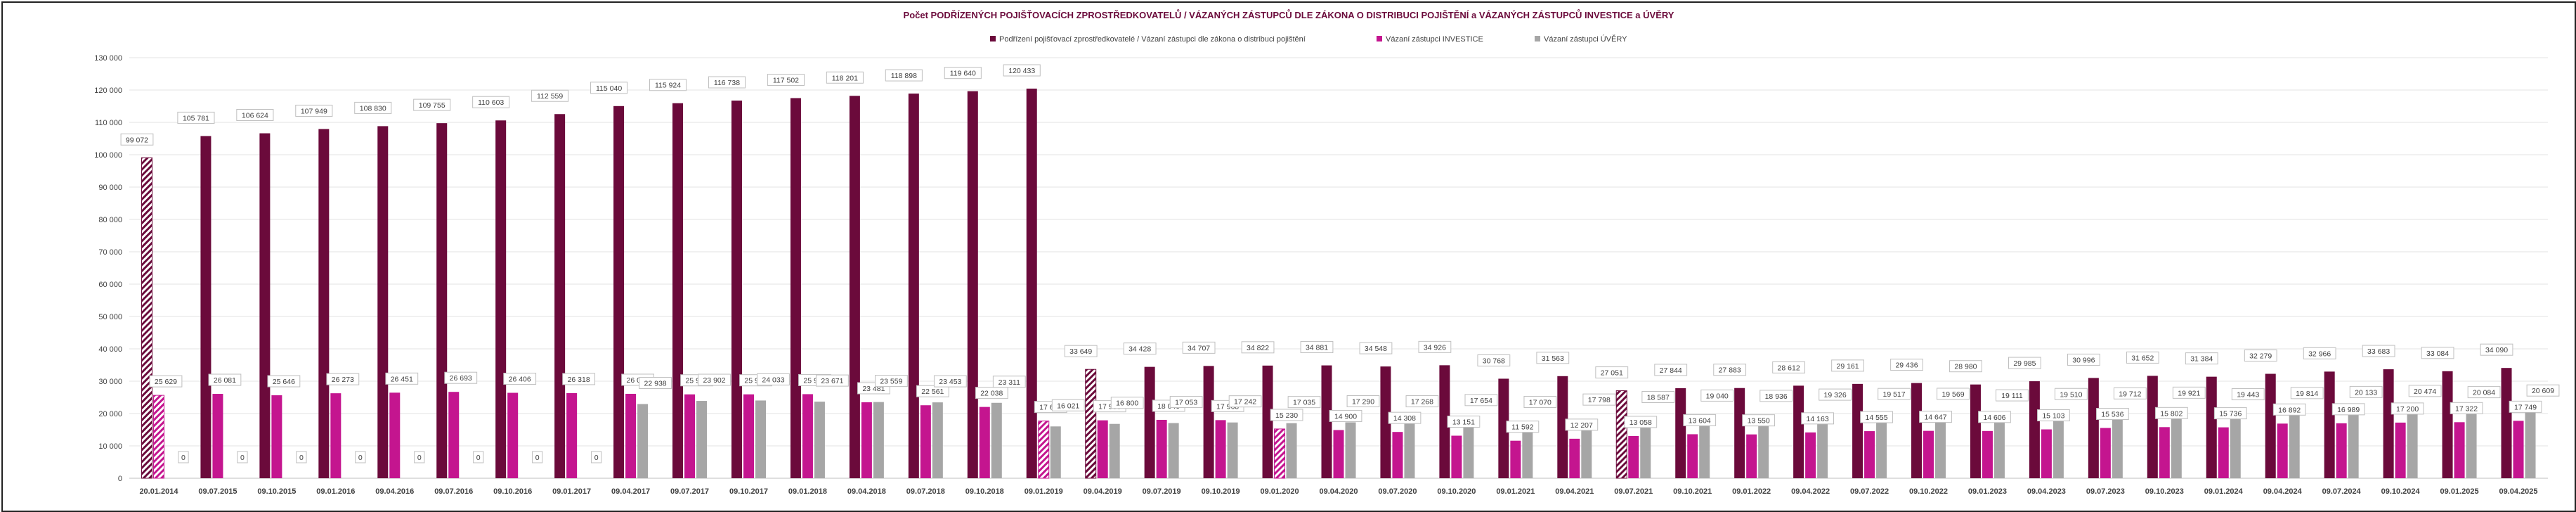 The width and height of the screenshot is (2576, 512). Describe the element at coordinates (1422, 403) in the screenshot. I see `data-label: 17 268` at that location.